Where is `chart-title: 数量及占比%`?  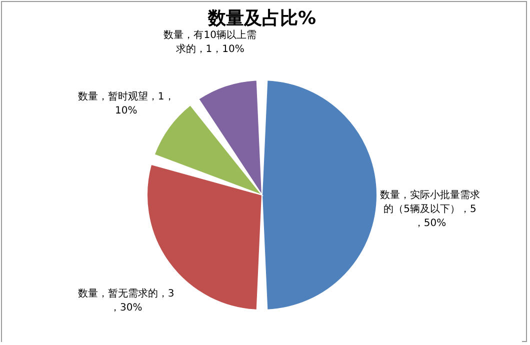
chart-title: 数量及占比% is located at coordinates (261, 19).